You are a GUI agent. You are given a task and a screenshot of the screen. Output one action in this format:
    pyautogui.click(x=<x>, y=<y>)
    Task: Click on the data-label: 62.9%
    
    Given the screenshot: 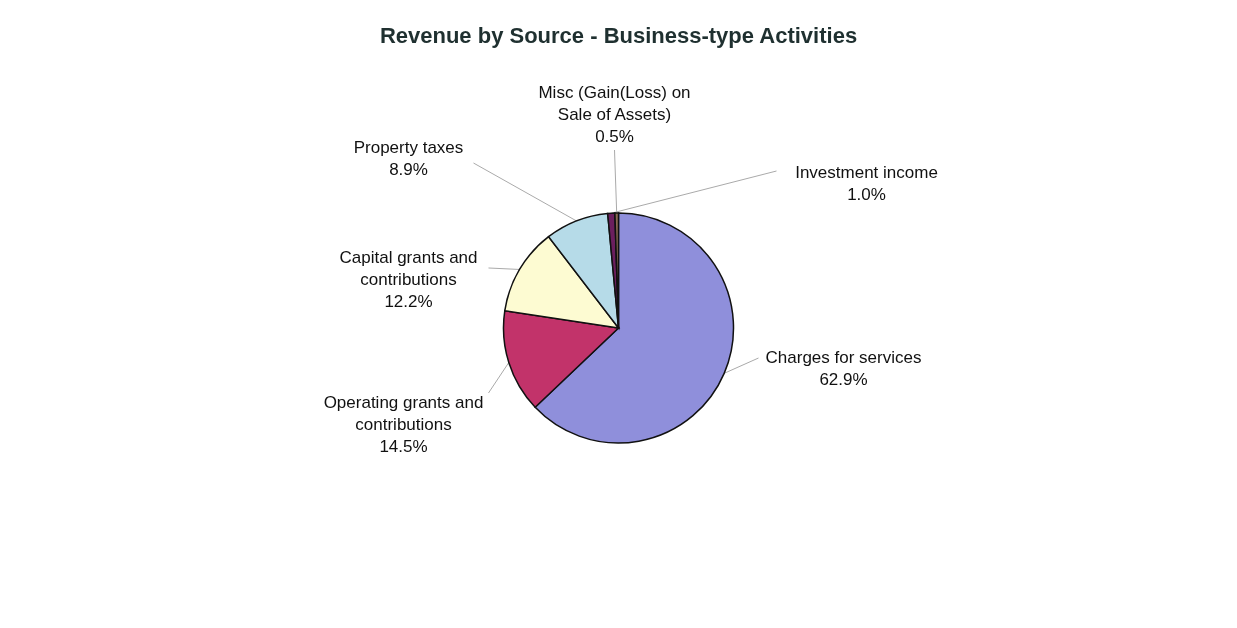 What is the action you would take?
    pyautogui.click(x=843, y=379)
    